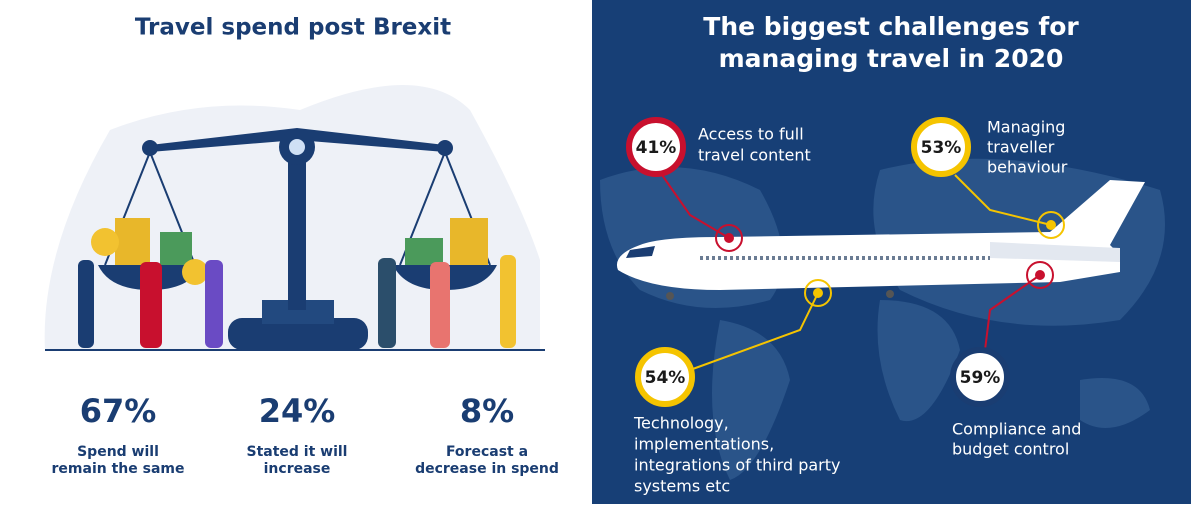  What do you see at coordinates (487, 411) in the screenshot?
I see `stat-value: 8%` at bounding box center [487, 411].